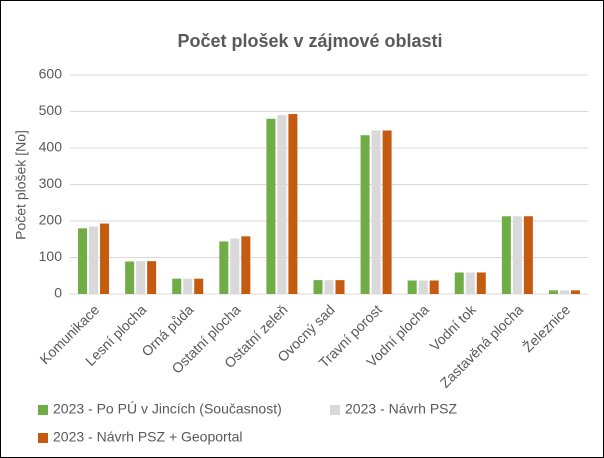  I want to click on chart-title: Počet plošek v zájmové oblasti, so click(309, 41).